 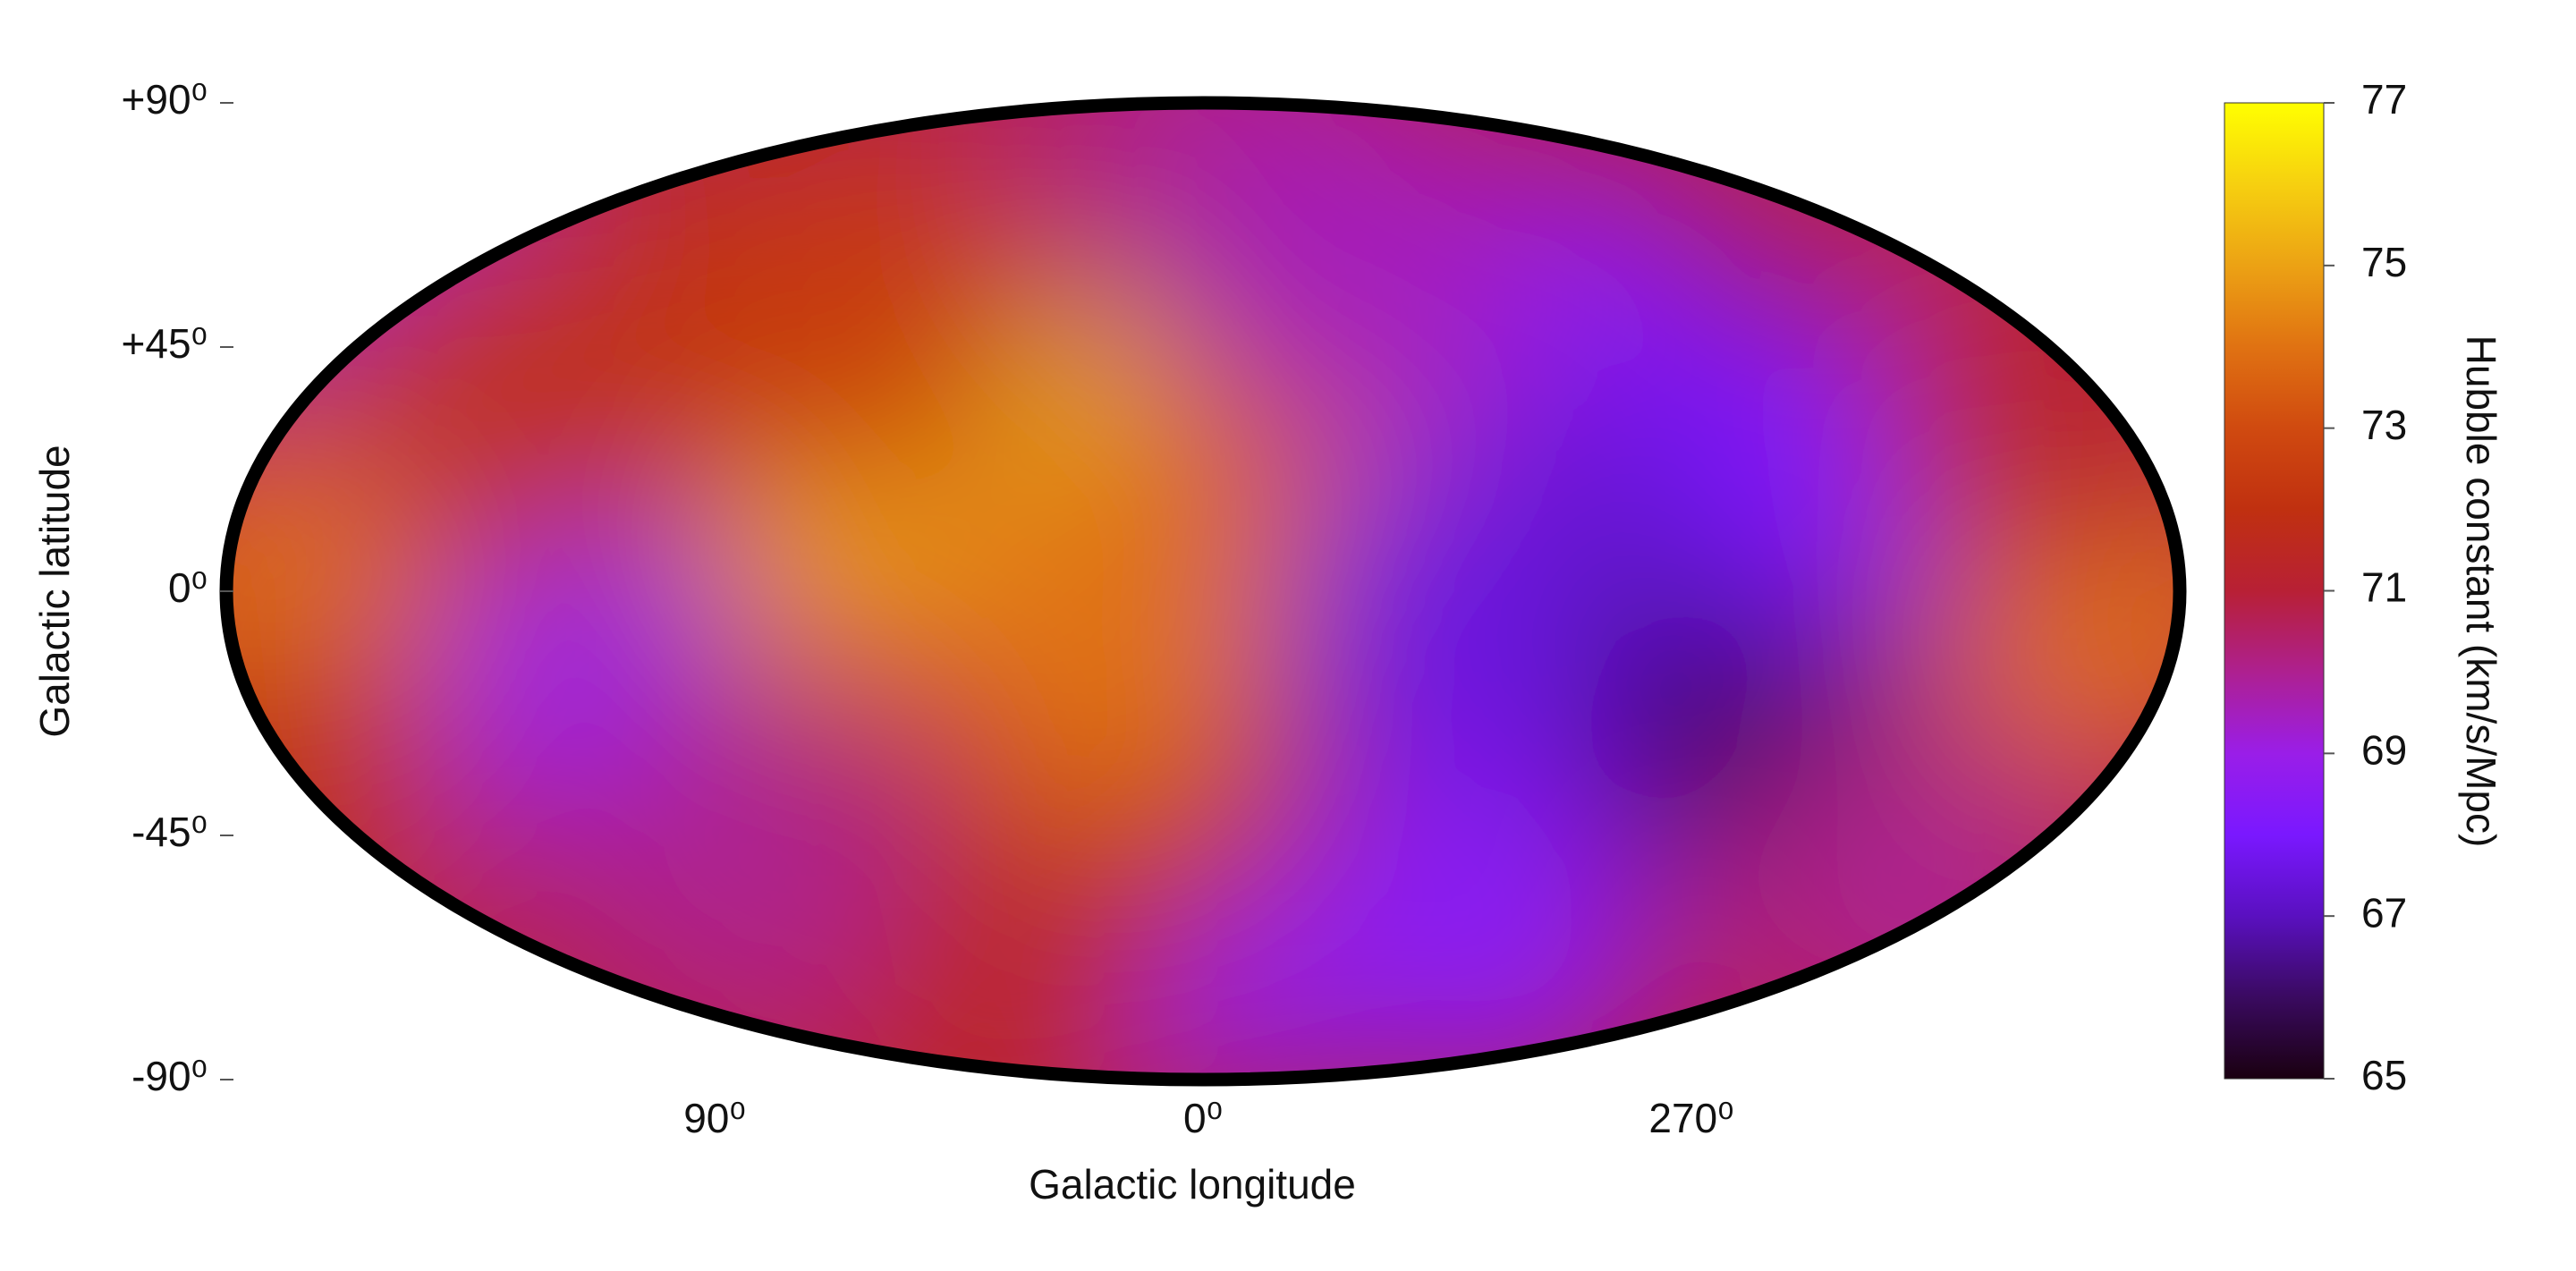 I want to click on colorbar-tick-label: 77, so click(x=2384, y=99).